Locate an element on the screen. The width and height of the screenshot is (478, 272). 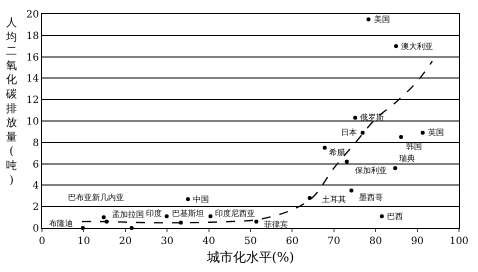
annotation: 中国 is located at coordinates (201, 199).